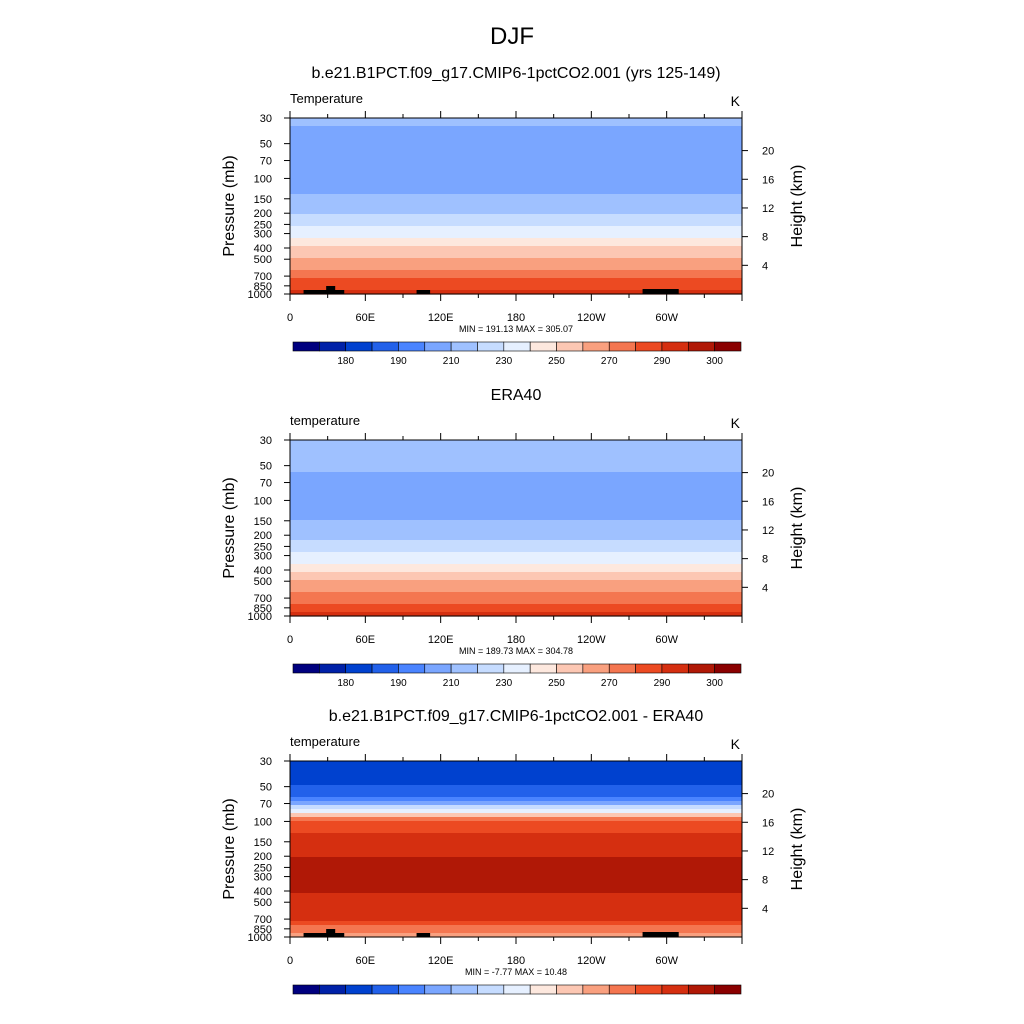  I want to click on colorbar, so click(517, 989).